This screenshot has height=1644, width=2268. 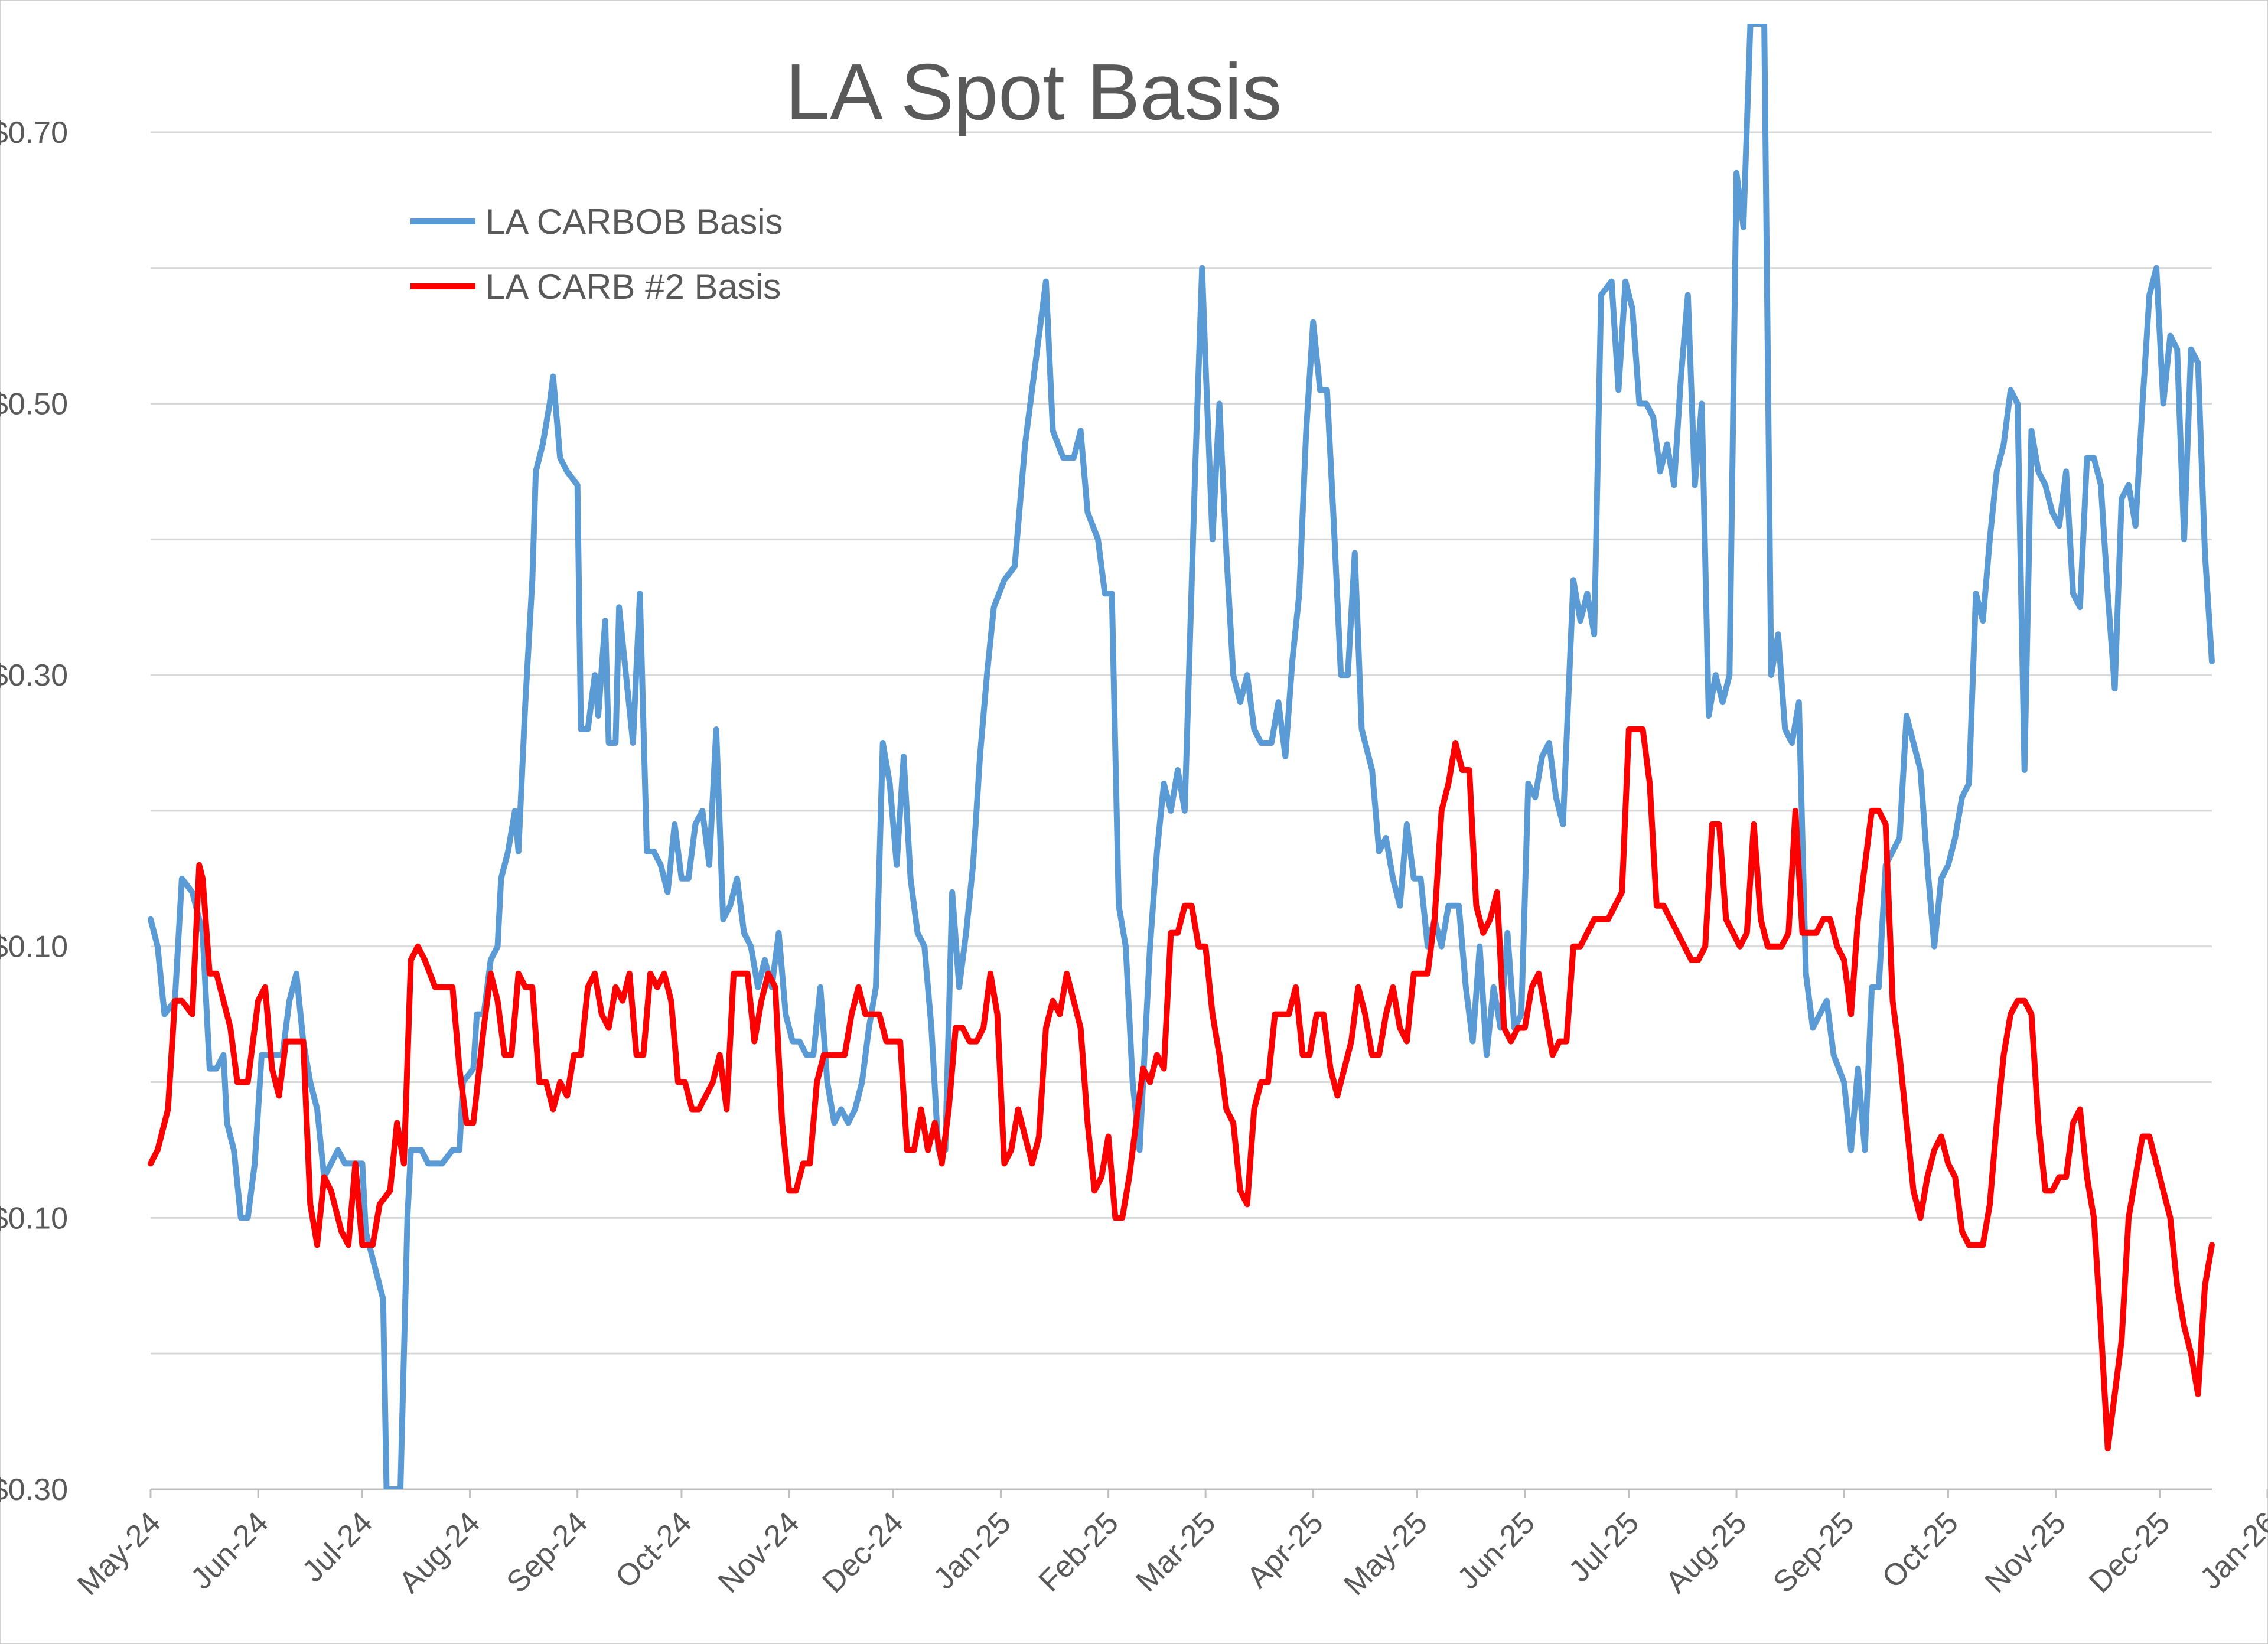 What do you see at coordinates (1079, 1552) in the screenshot?
I see `x-tick-label: Feb-25` at bounding box center [1079, 1552].